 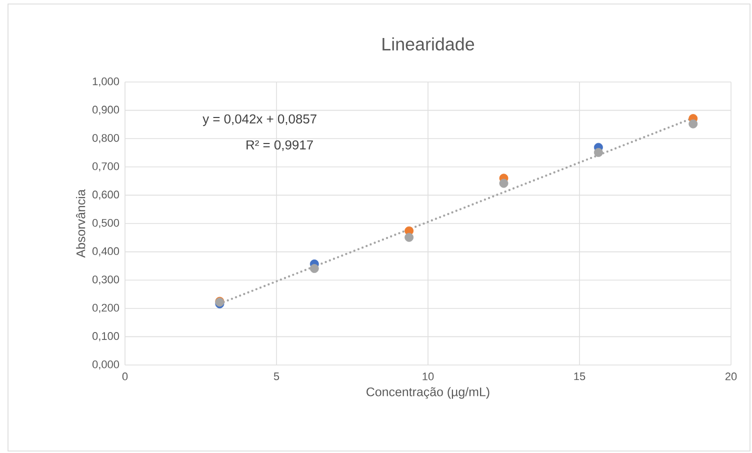 I want to click on y-tick-label: 0,100, so click(x=106, y=337).